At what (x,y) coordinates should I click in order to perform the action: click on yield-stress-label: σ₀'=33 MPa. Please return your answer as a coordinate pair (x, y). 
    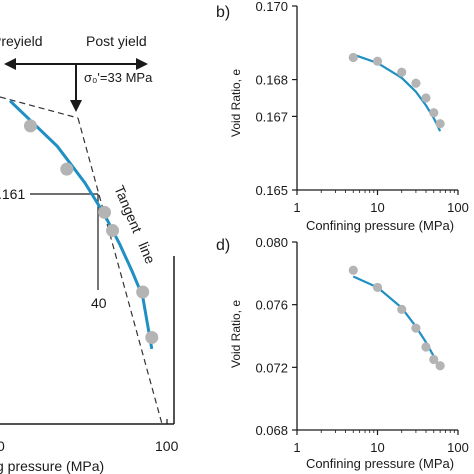
    Looking at the image, I should click on (118, 77).